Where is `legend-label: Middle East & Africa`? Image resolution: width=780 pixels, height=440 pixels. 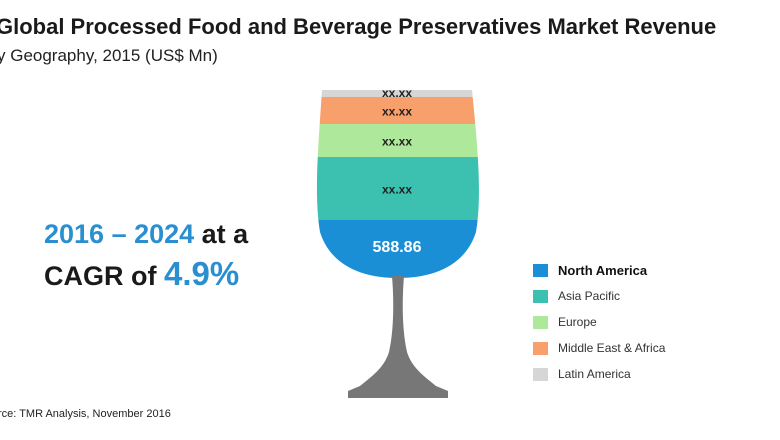 legend-label: Middle East & Africa is located at coordinates (612, 348).